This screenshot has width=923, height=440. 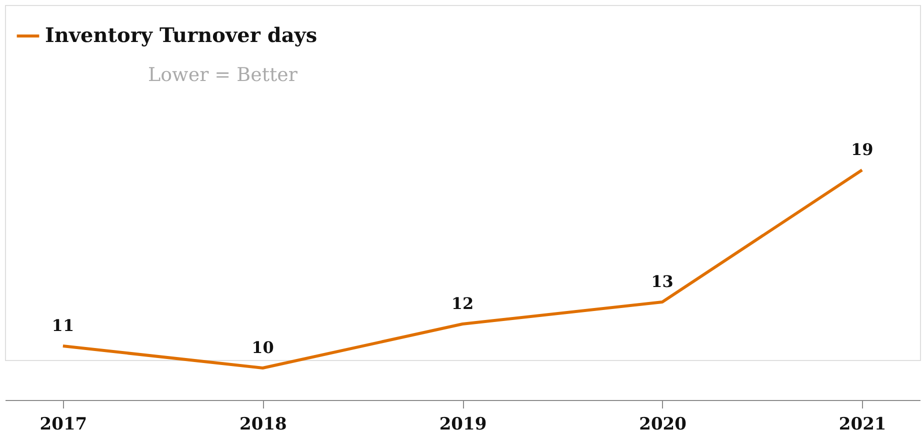 What do you see at coordinates (662, 281) in the screenshot?
I see `data-label: 13` at bounding box center [662, 281].